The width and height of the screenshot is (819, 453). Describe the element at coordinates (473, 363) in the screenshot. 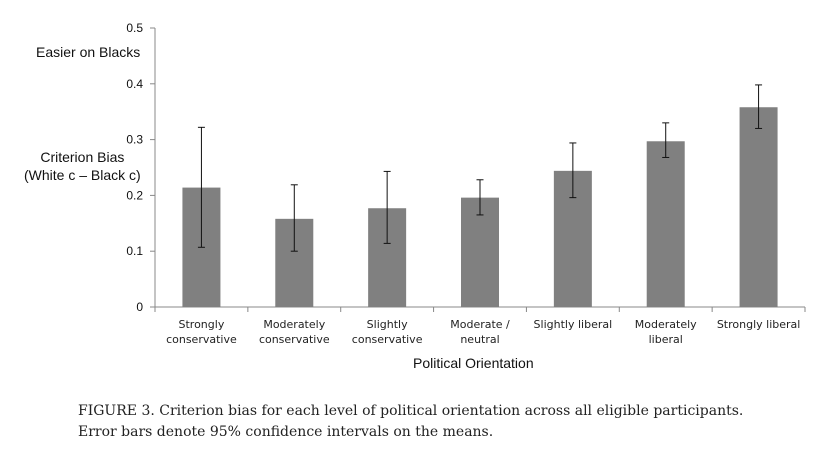

I see `x-axis-label: Political Orientation` at that location.